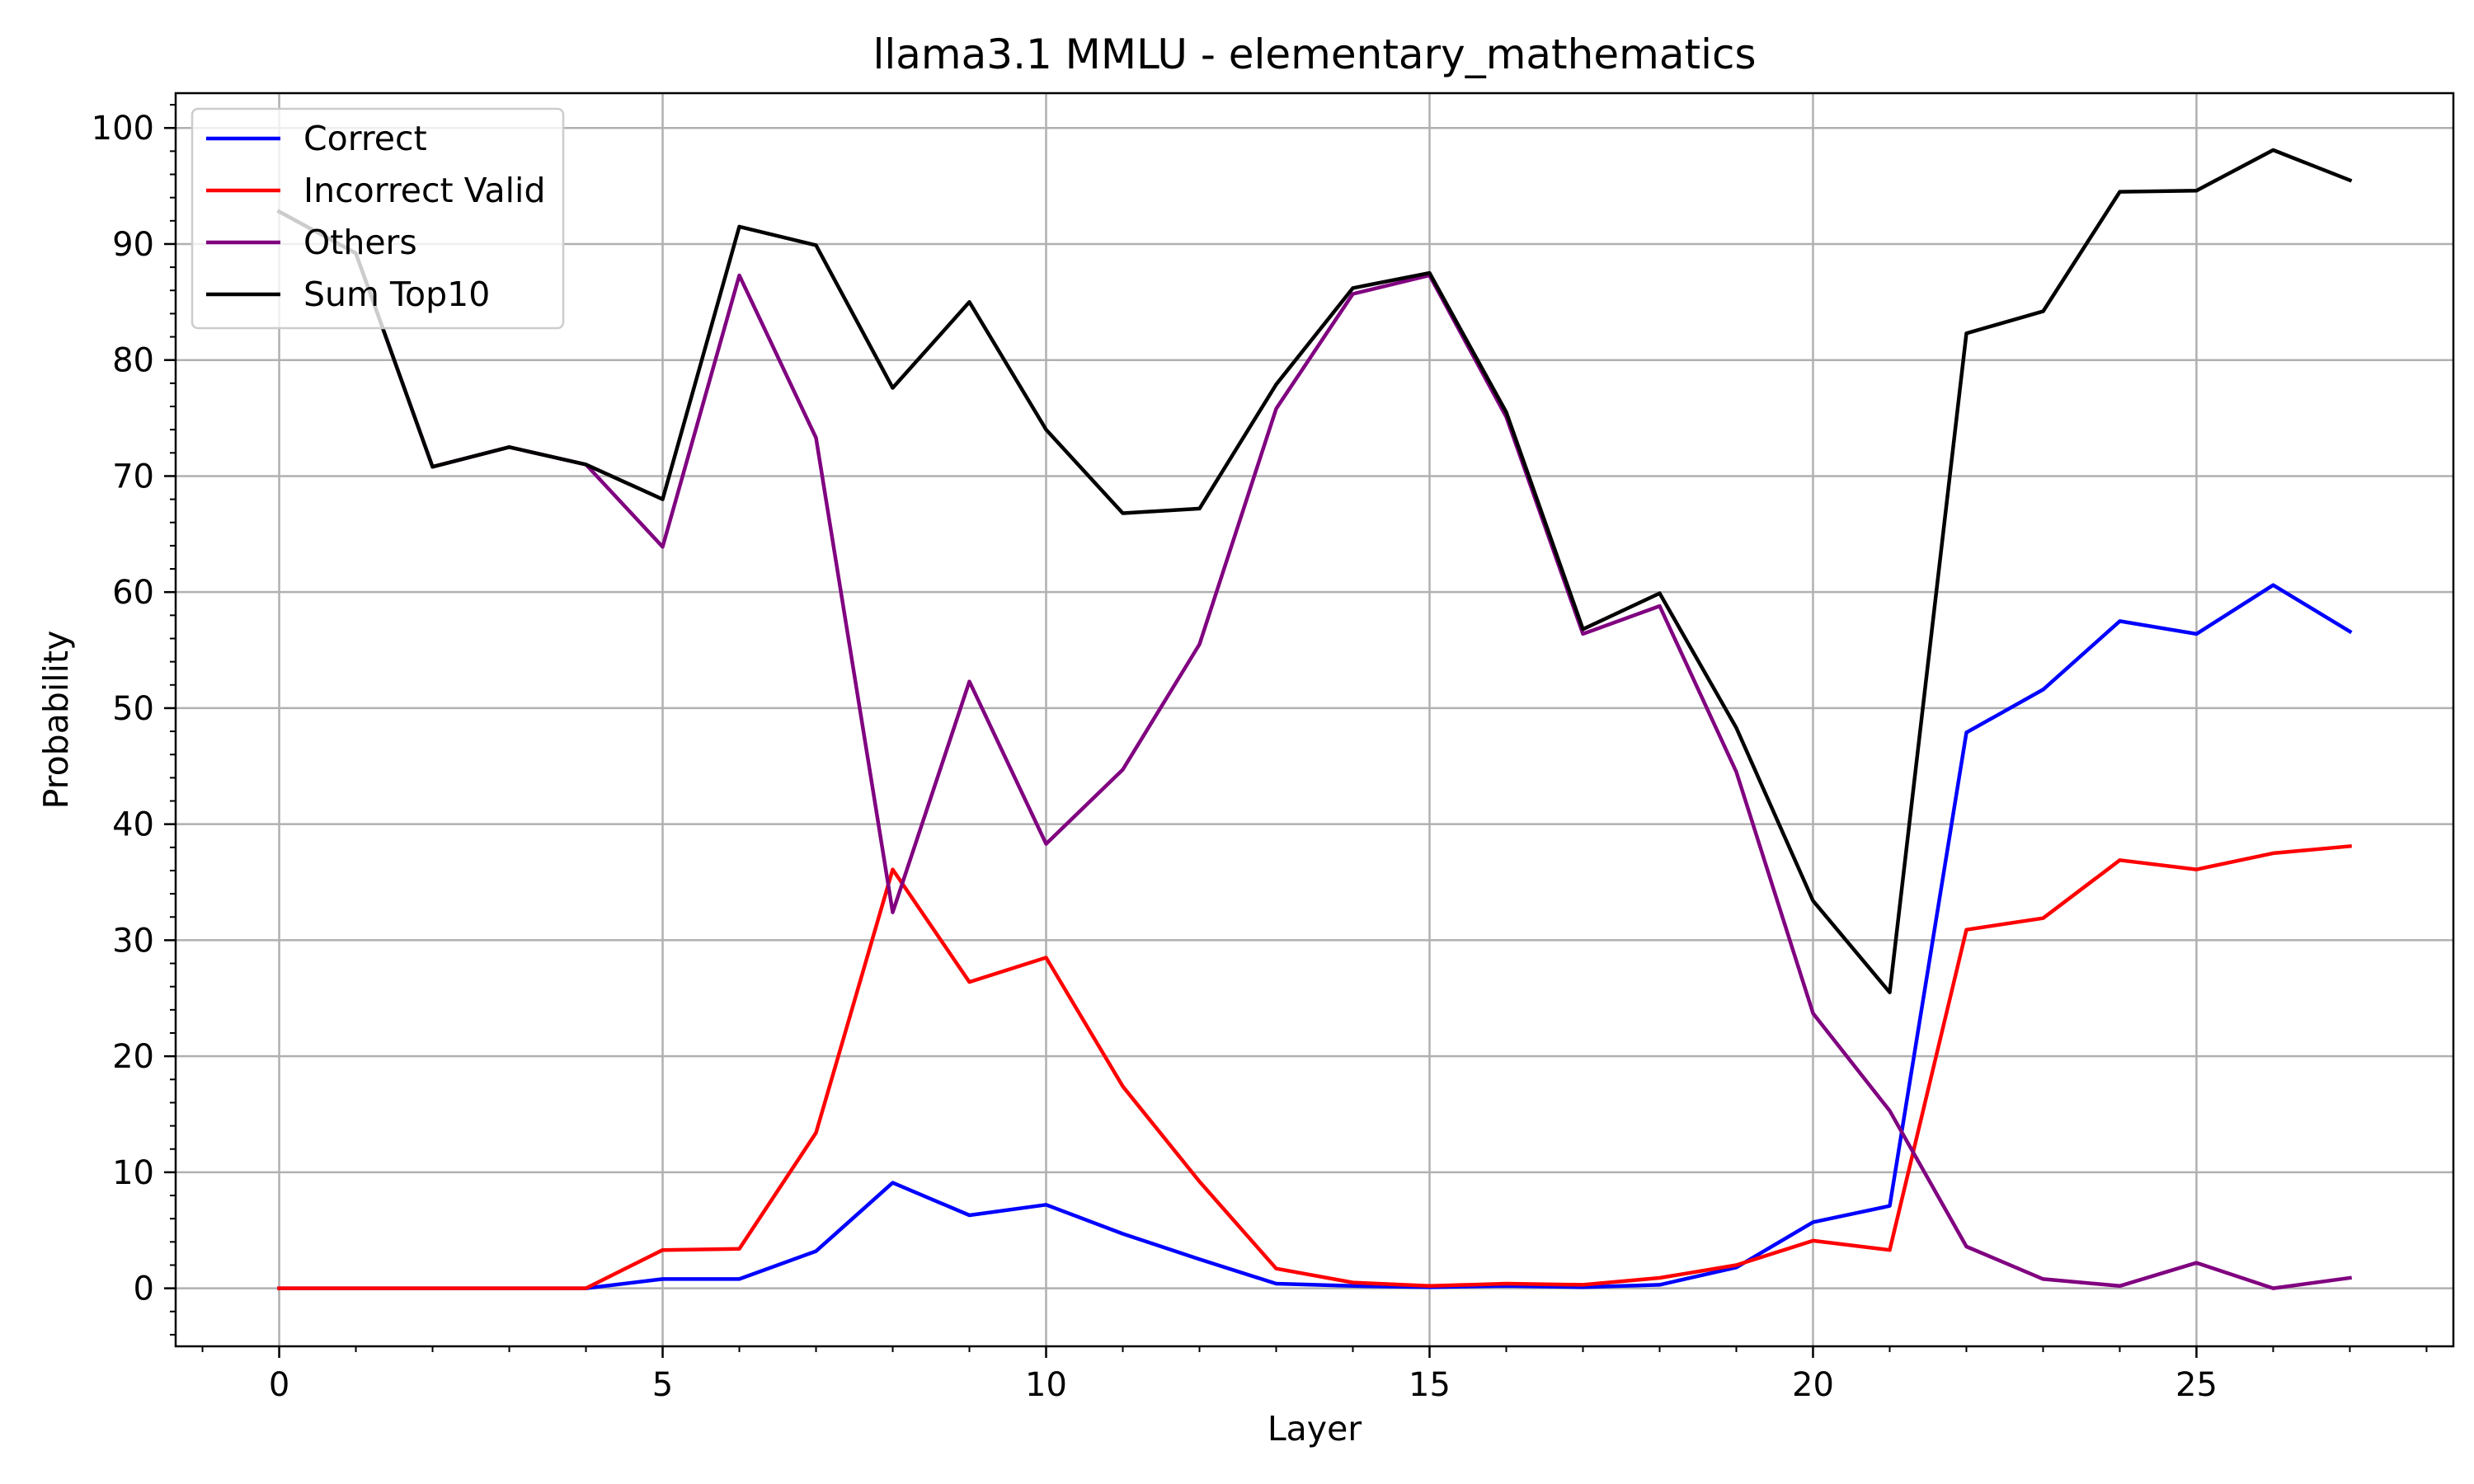 The image size is (2474, 1484). I want to click on chart-title: llama3.1 MMLU - elementary_mathematics, so click(1315, 54).